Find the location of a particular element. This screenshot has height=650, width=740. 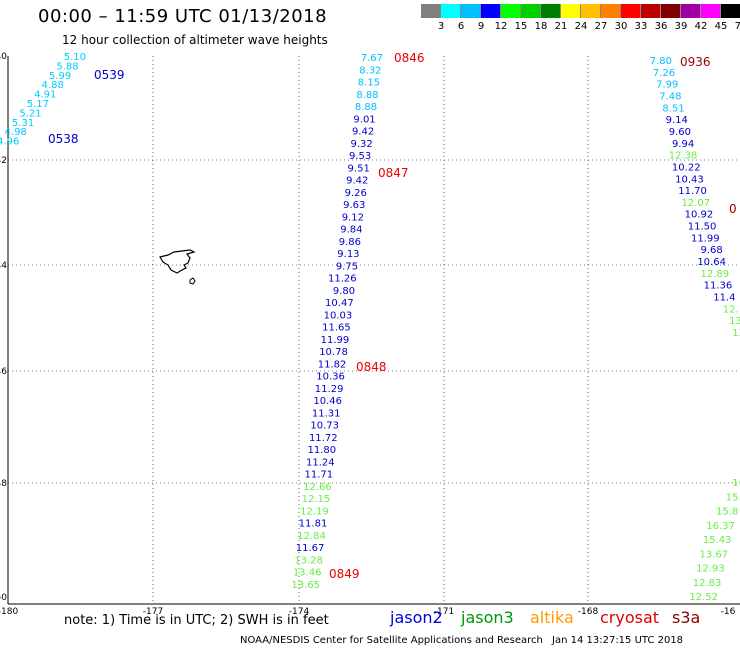

swh-value: 11.71 is located at coordinates (319, 475).